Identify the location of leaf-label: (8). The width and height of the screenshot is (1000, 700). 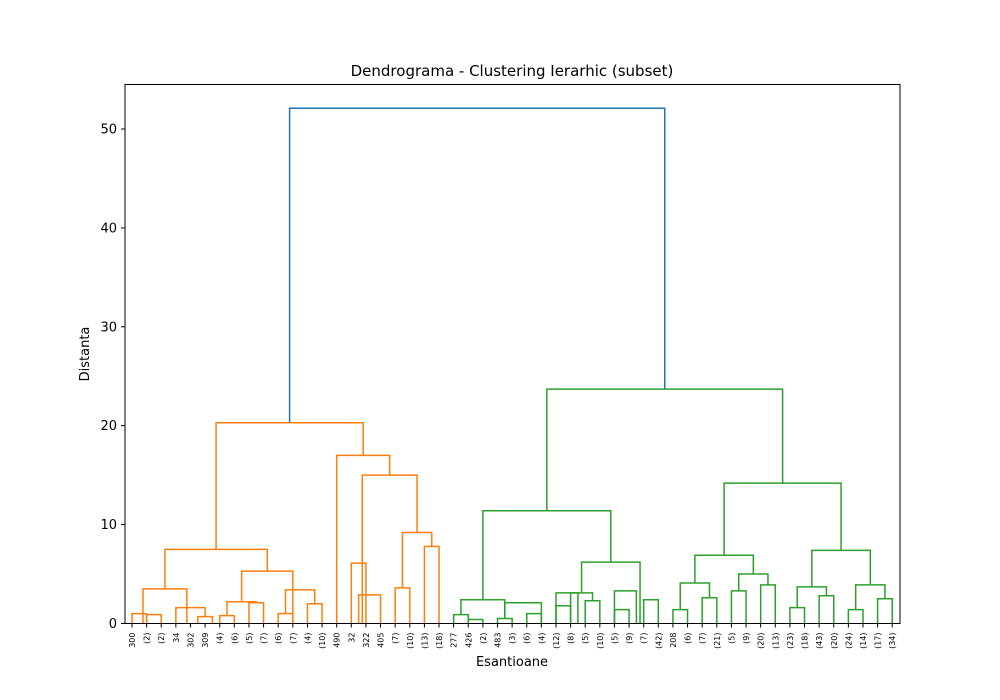
(571, 638).